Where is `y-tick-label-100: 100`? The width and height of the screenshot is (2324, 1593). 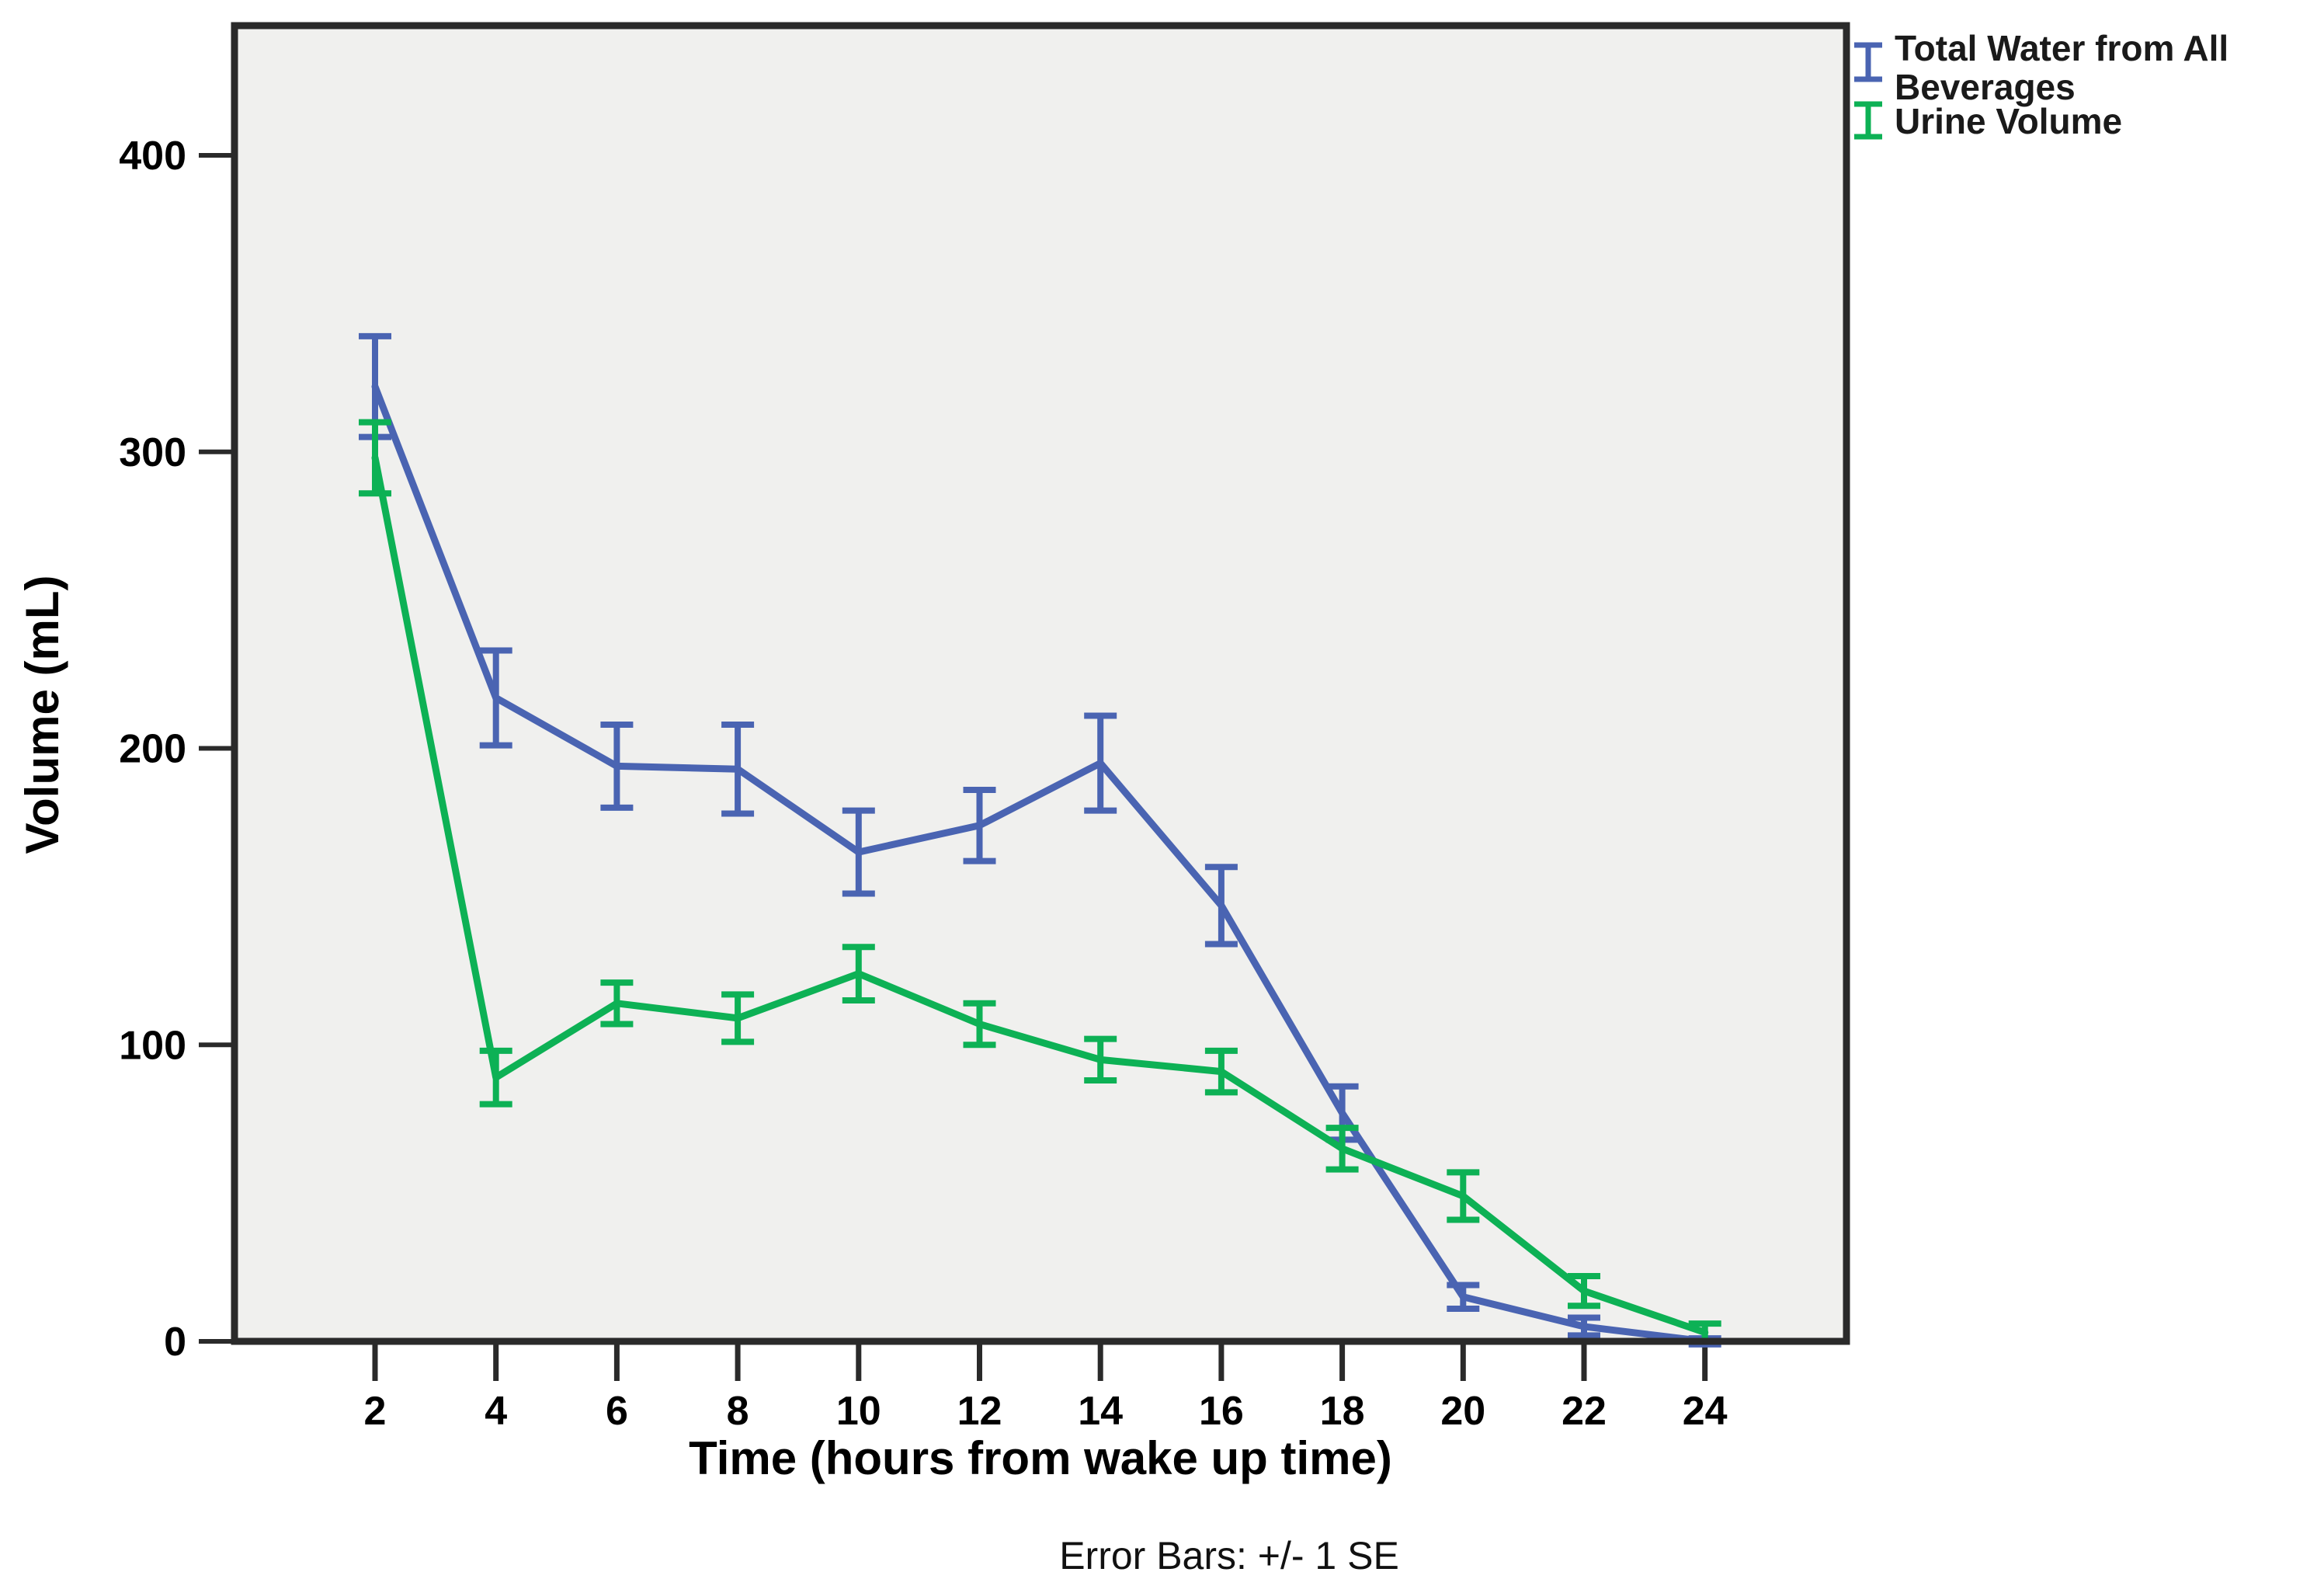 y-tick-label-100: 100 is located at coordinates (152, 1045).